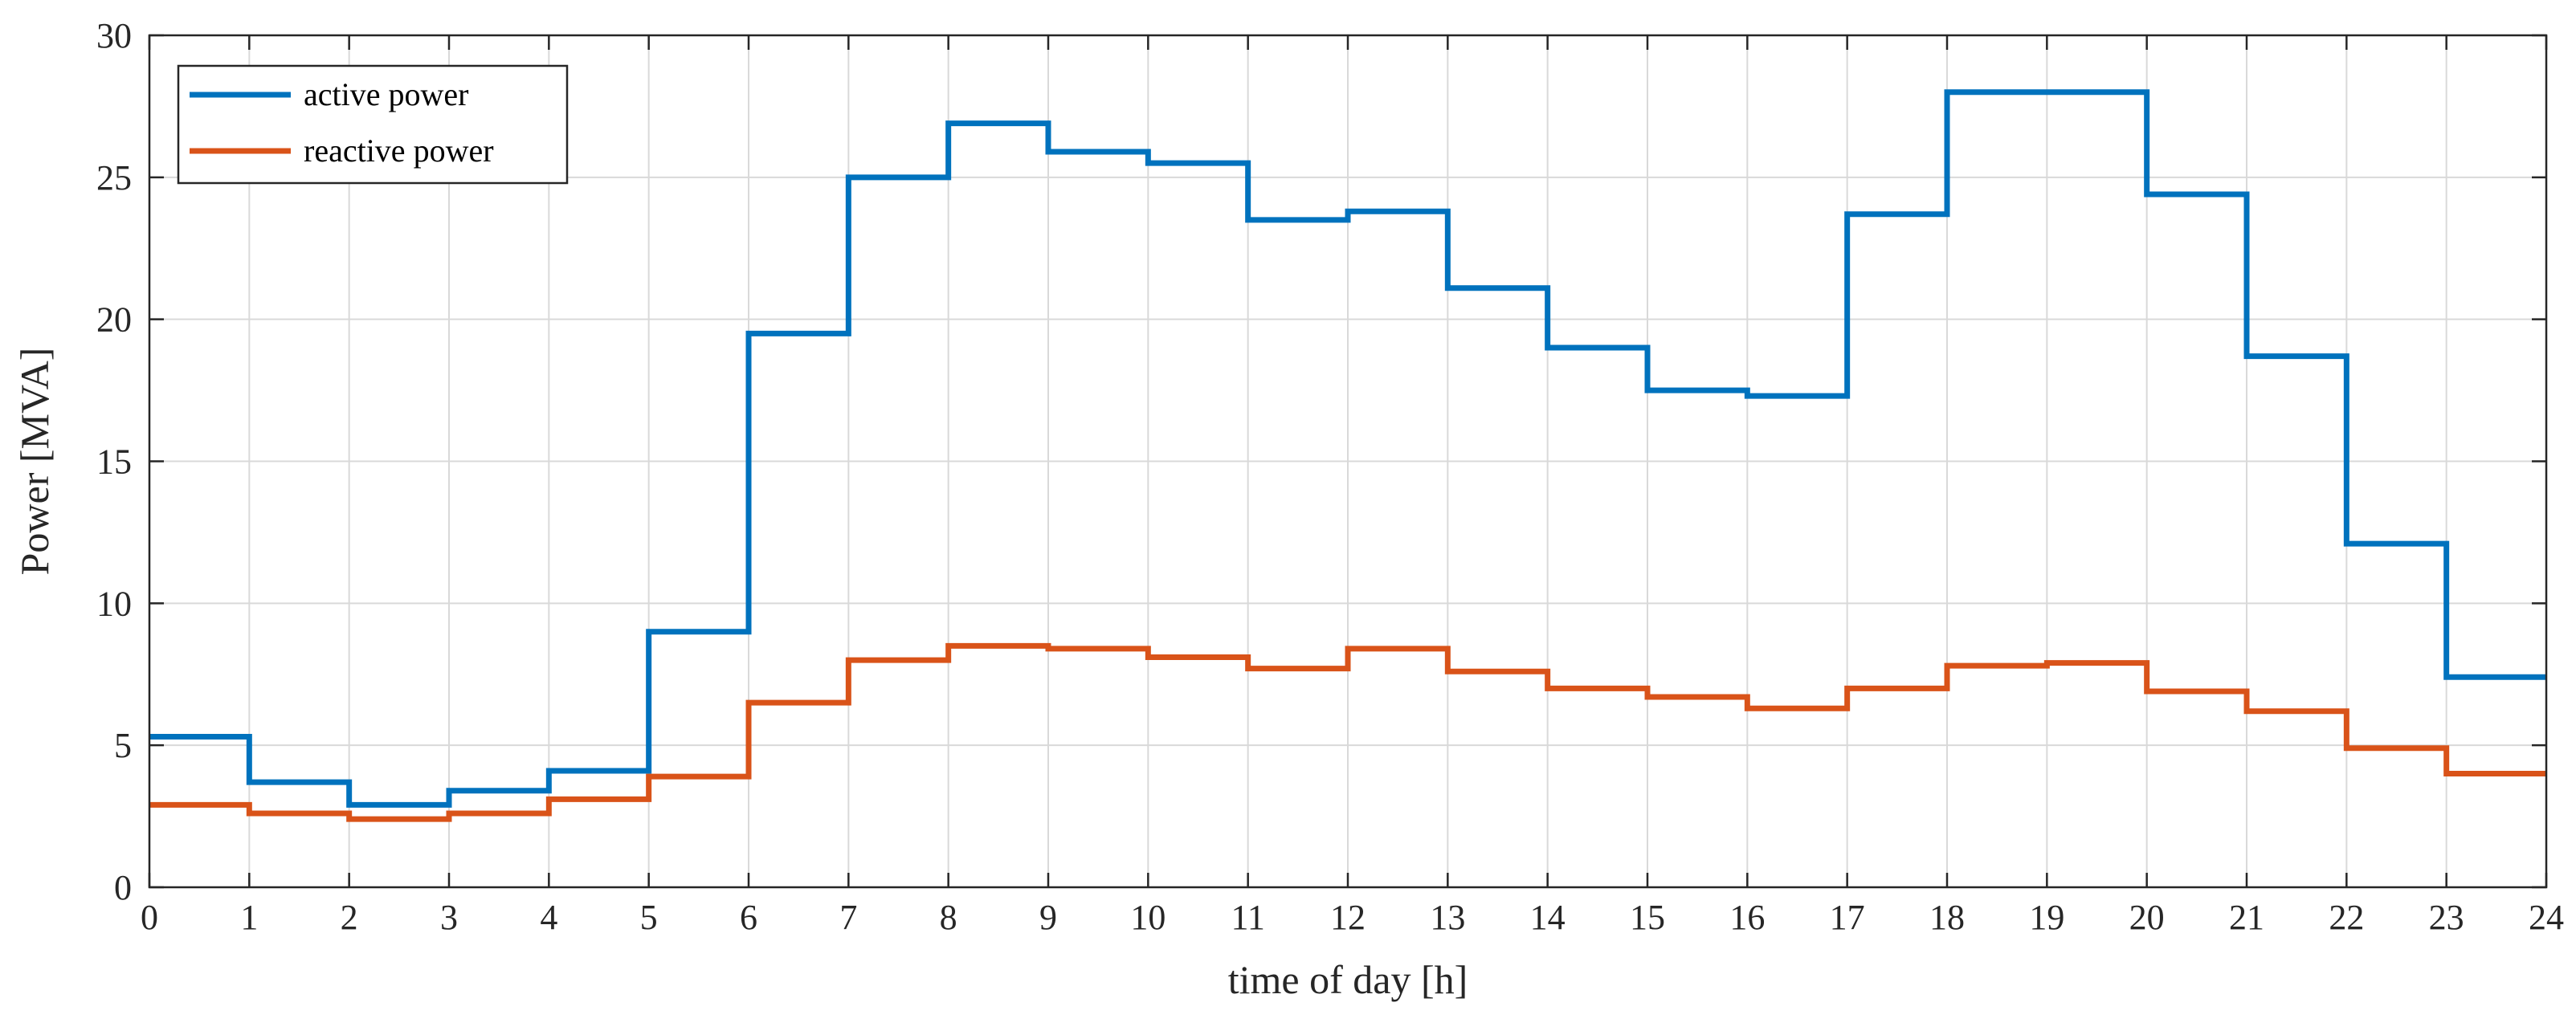 The width and height of the screenshot is (2576, 1035). Describe the element at coordinates (948, 917) in the screenshot. I see `x-tick-label: 8` at that location.